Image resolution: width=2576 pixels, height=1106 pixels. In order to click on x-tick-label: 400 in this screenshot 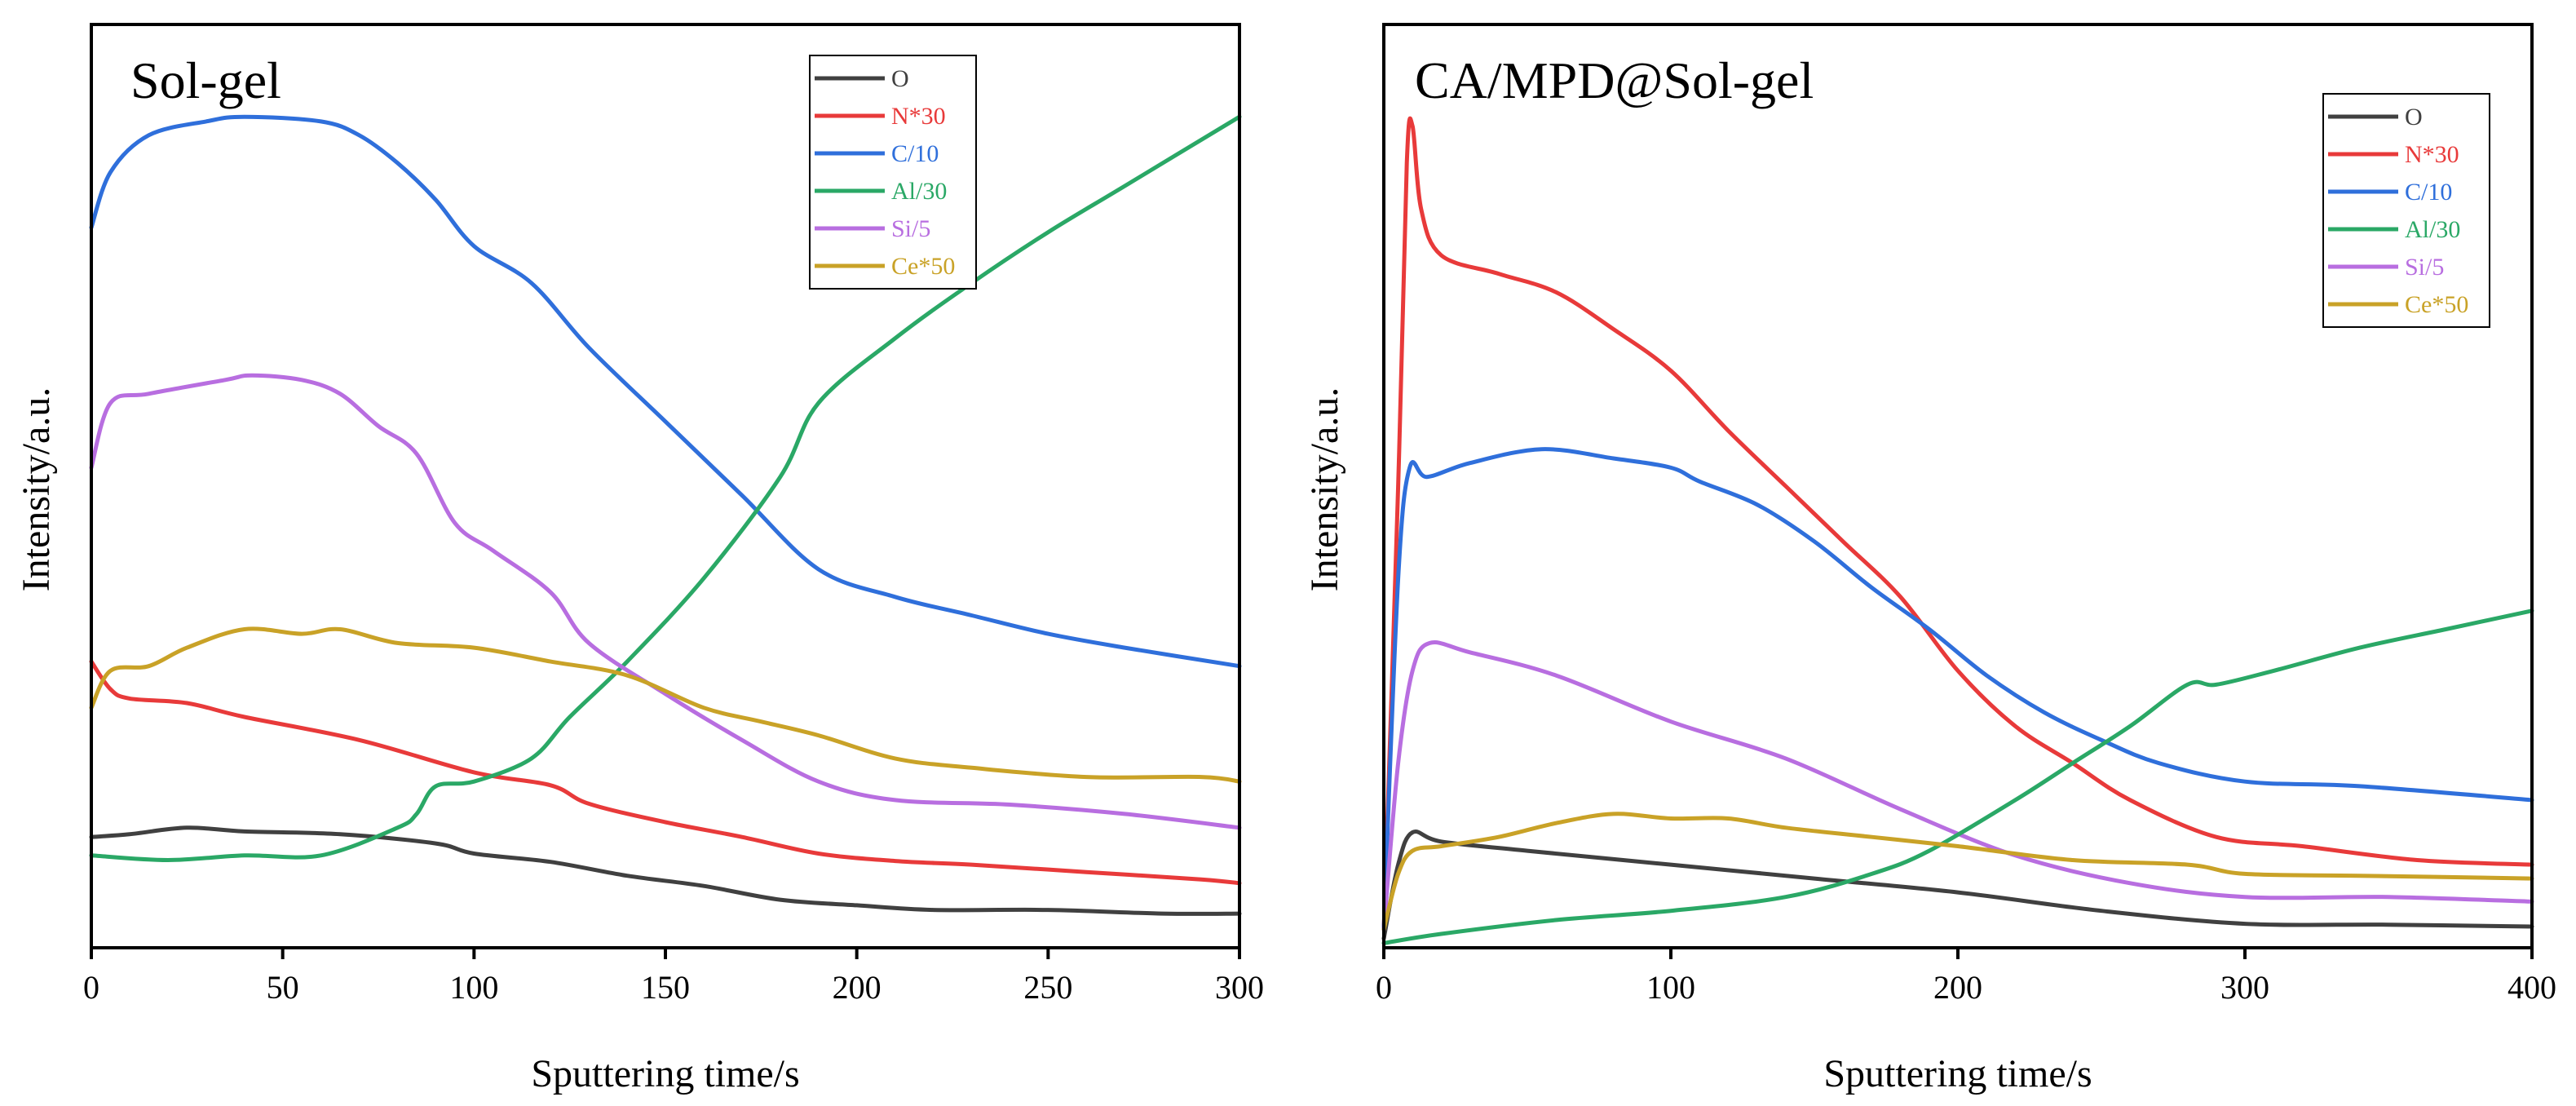, I will do `click(2532, 988)`.